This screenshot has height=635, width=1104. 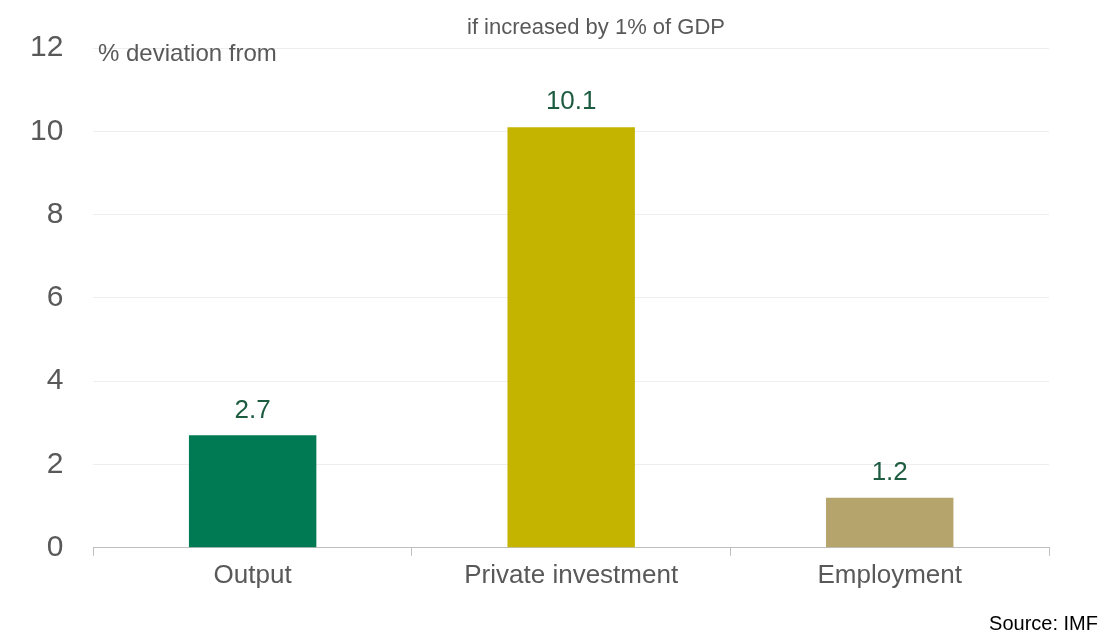 What do you see at coordinates (55, 462) in the screenshot?
I see `y-tick-label: 2` at bounding box center [55, 462].